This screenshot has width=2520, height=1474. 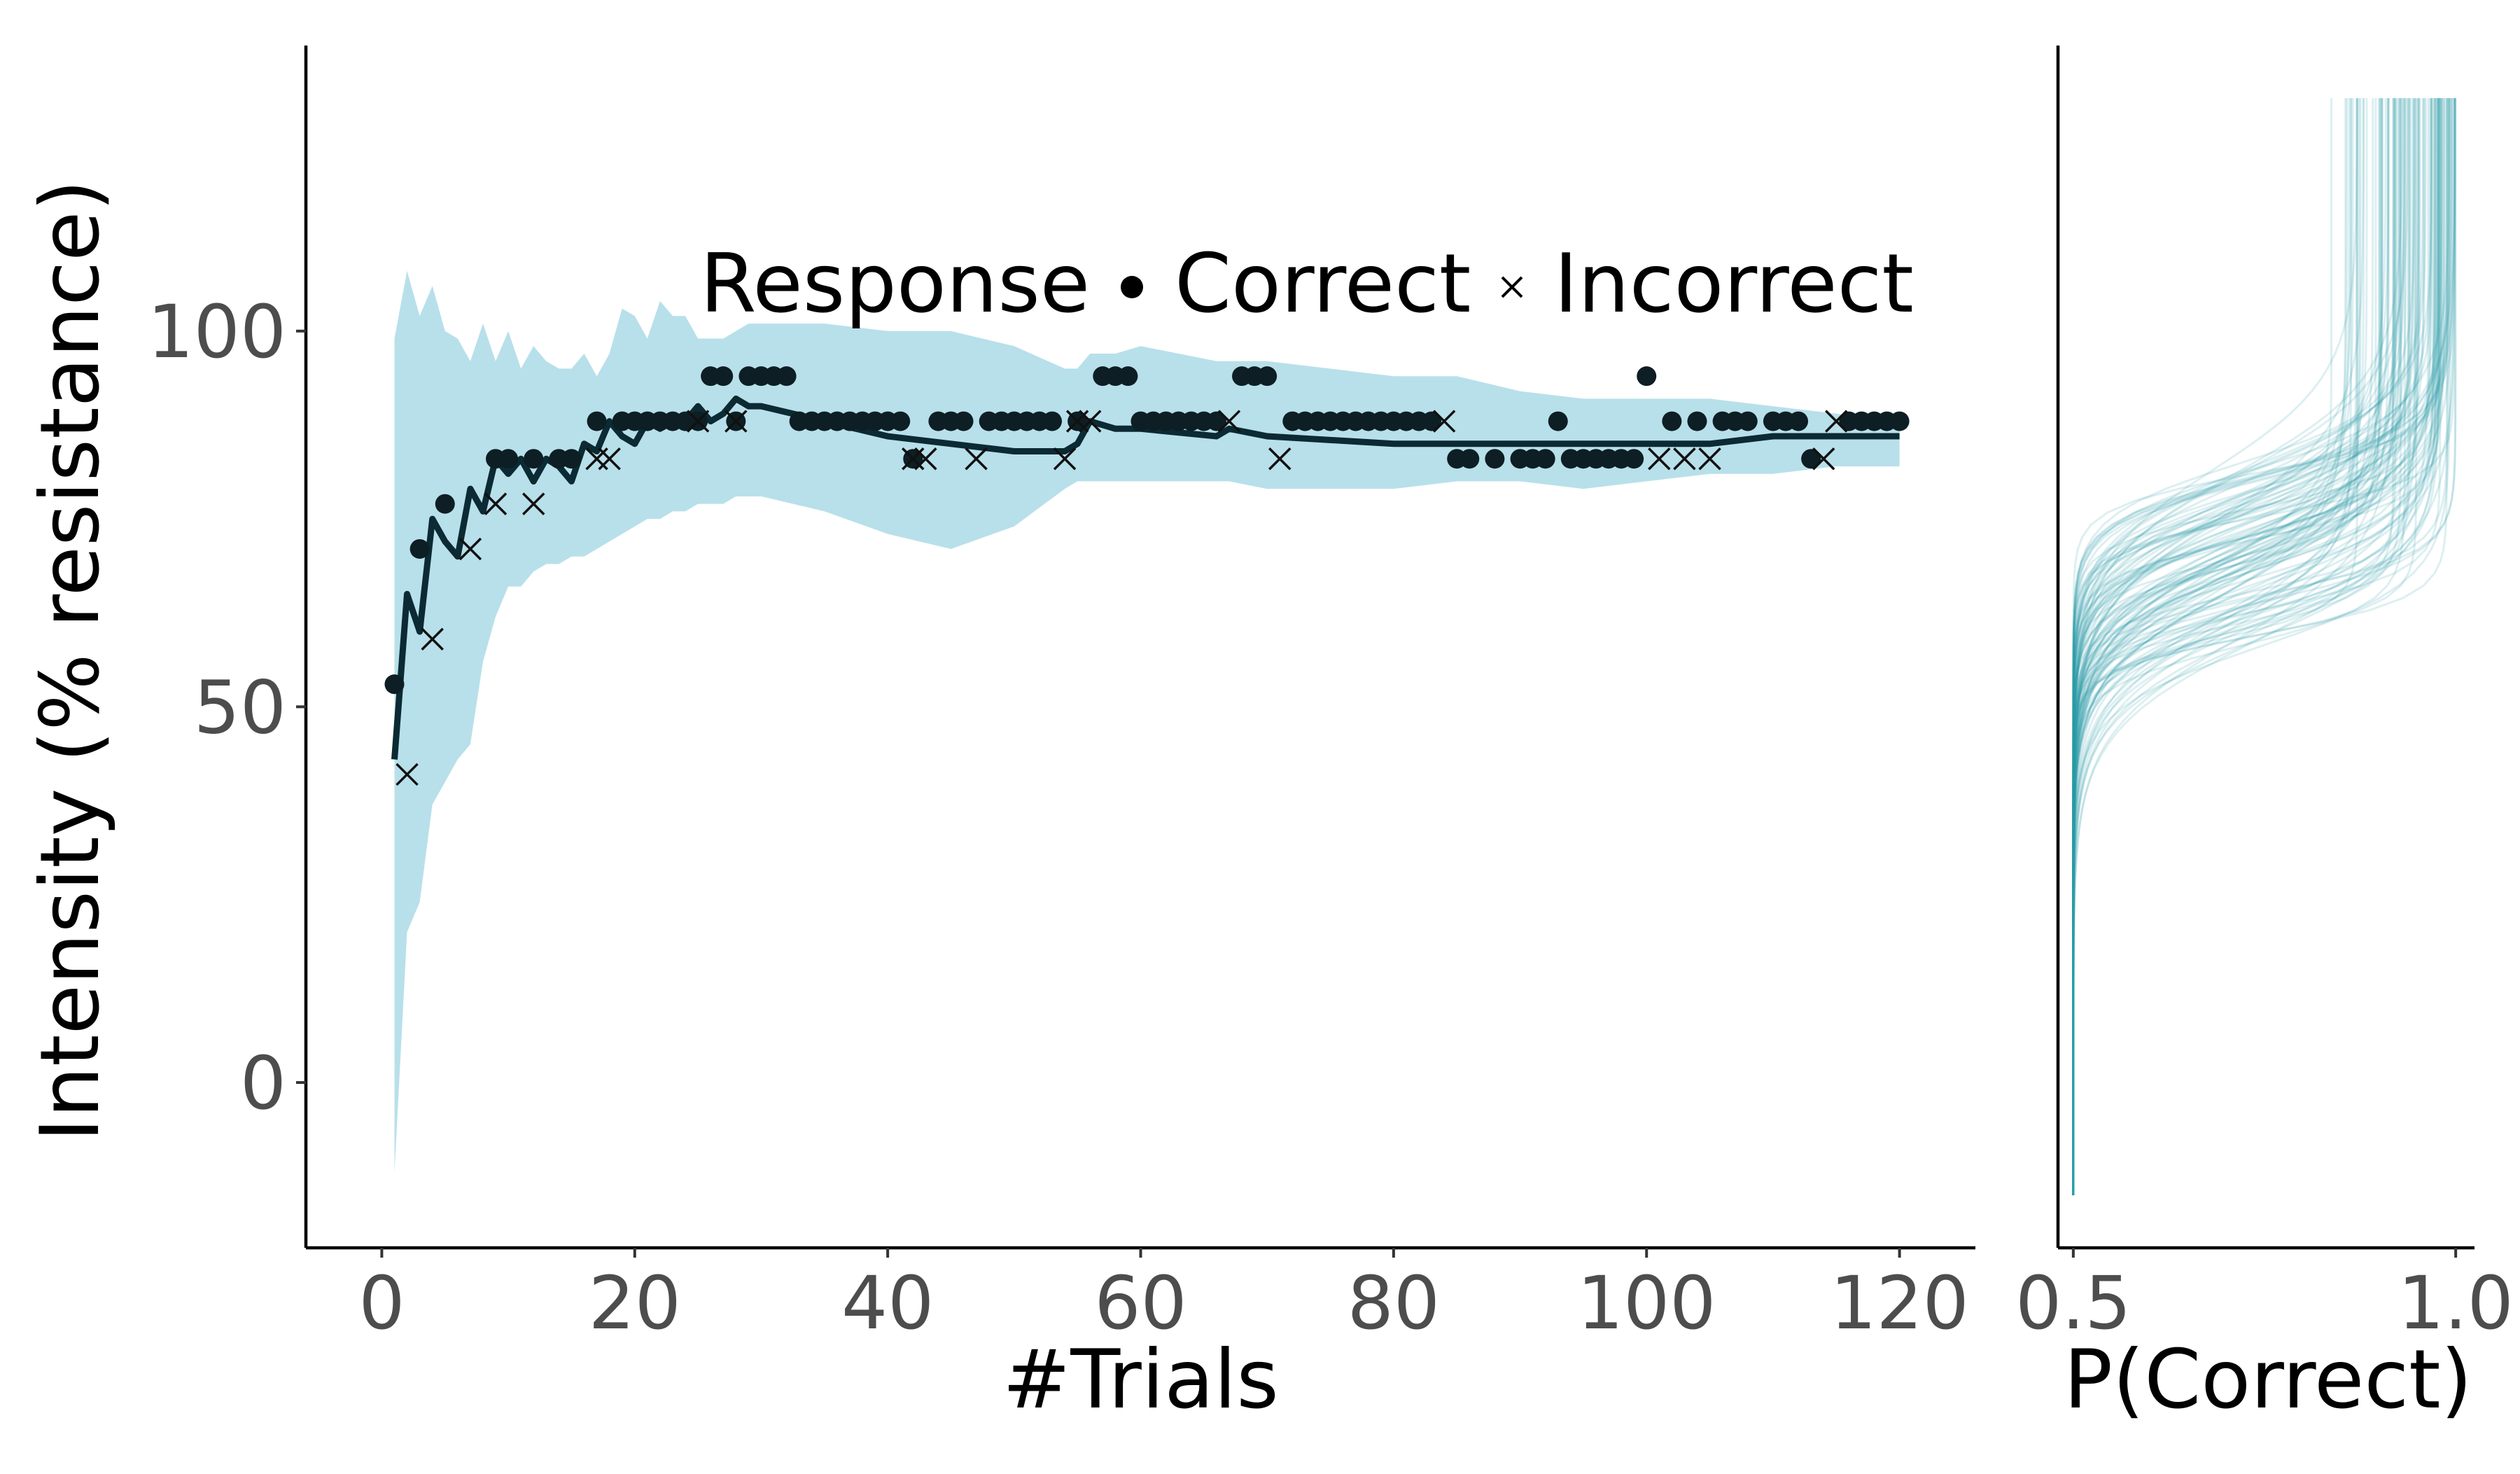 I want to click on side-x-tick-label: 1.0, so click(x=2455, y=1303).